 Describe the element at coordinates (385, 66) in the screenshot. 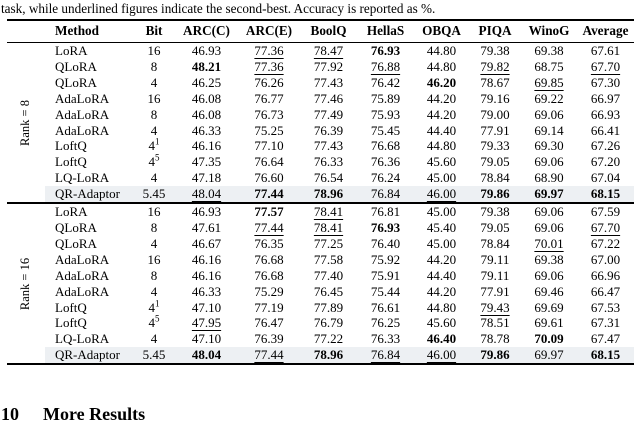

I see `score-cell: 76.88` at that location.